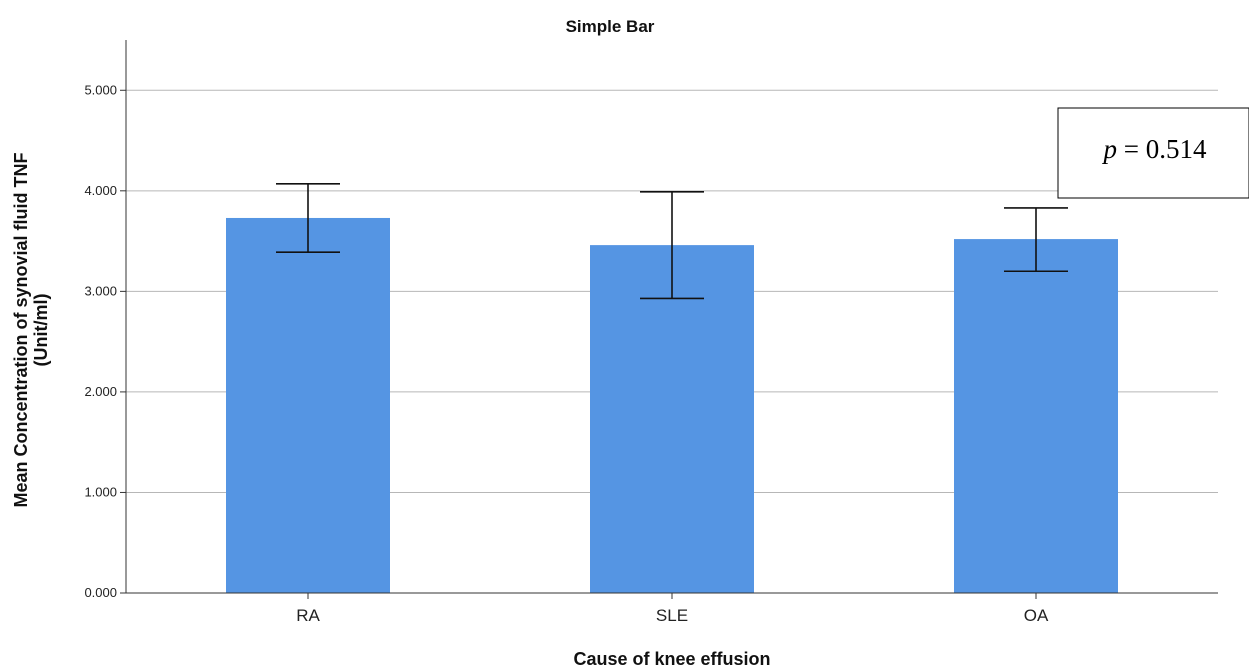  I want to click on x-tick-label-sle: SLE, so click(672, 615).